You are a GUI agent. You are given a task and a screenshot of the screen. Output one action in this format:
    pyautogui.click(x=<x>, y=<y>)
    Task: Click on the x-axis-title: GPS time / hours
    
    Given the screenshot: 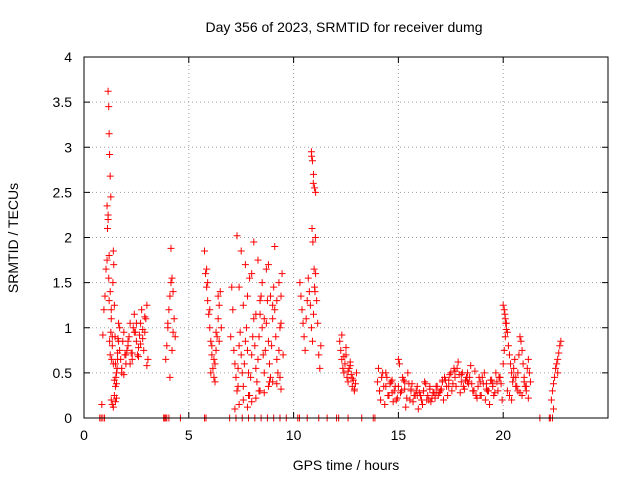 What is the action you would take?
    pyautogui.click(x=346, y=465)
    